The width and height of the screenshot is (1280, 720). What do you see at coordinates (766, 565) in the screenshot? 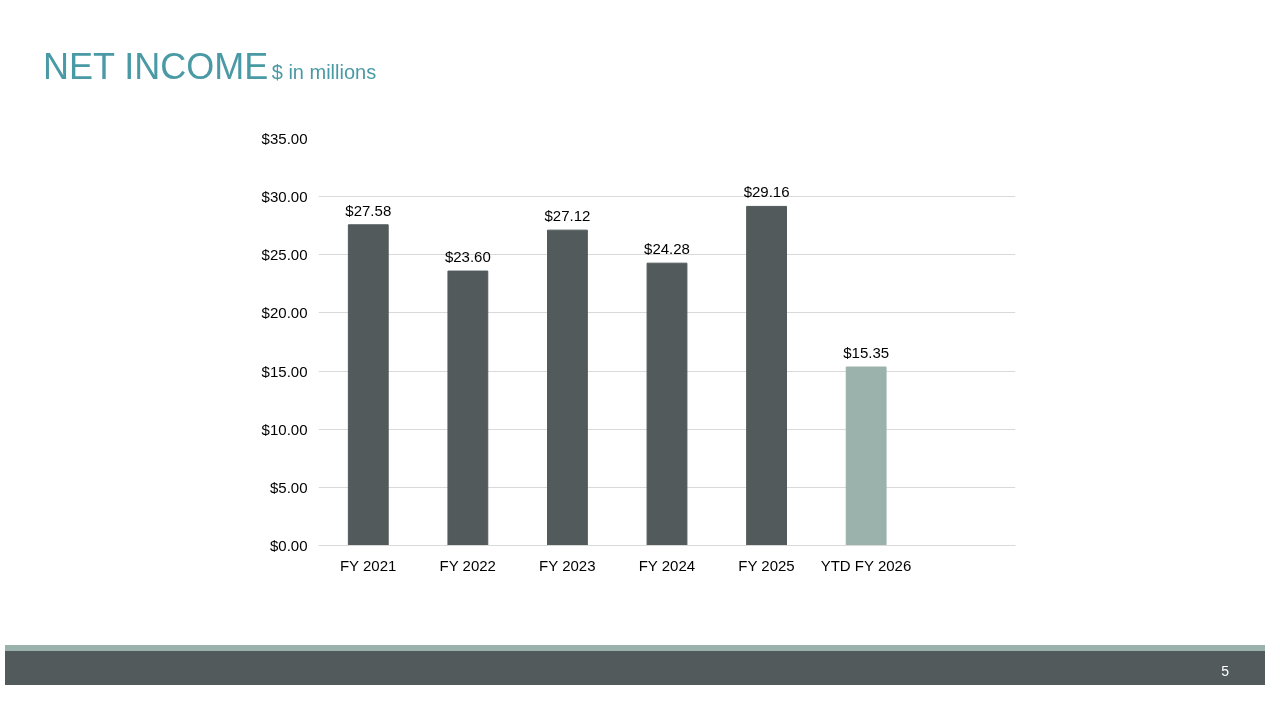
I see `x-tick-label: FY 2025` at bounding box center [766, 565].